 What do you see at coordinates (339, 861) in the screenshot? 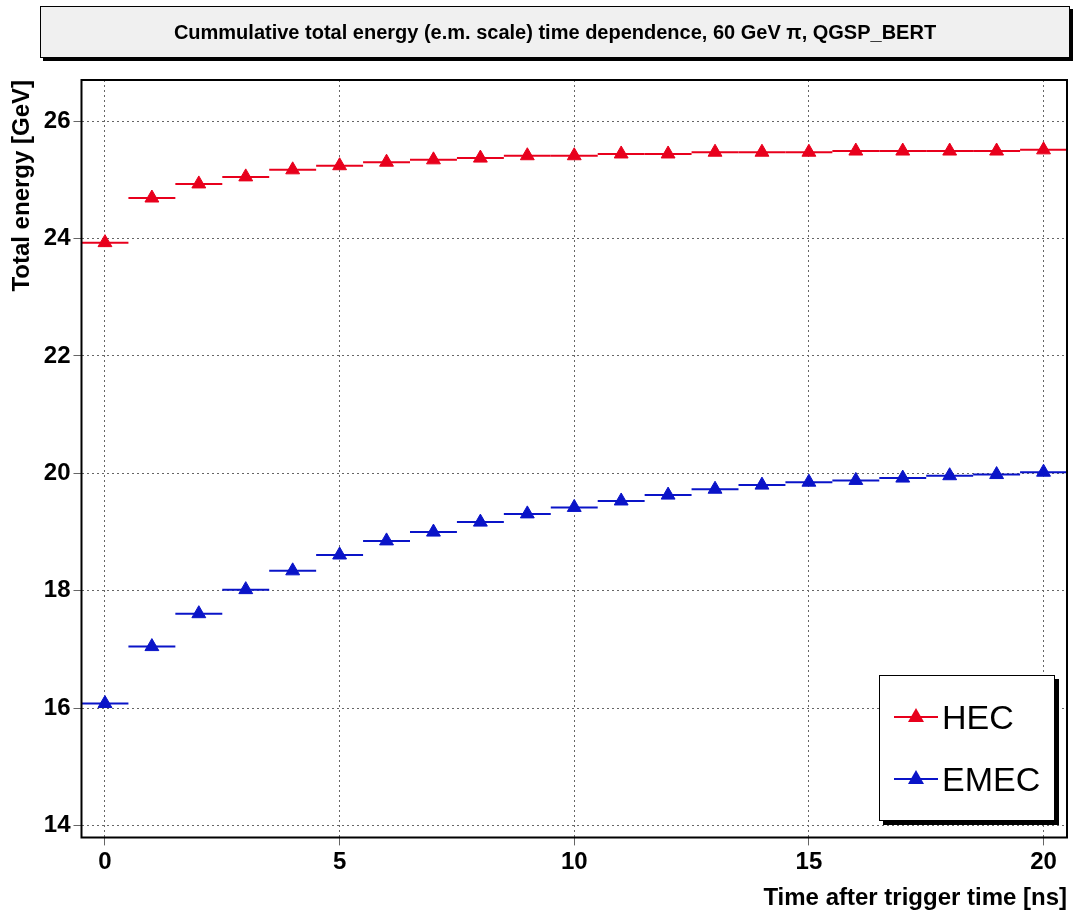
I see `x-tick-label: 5` at bounding box center [339, 861].